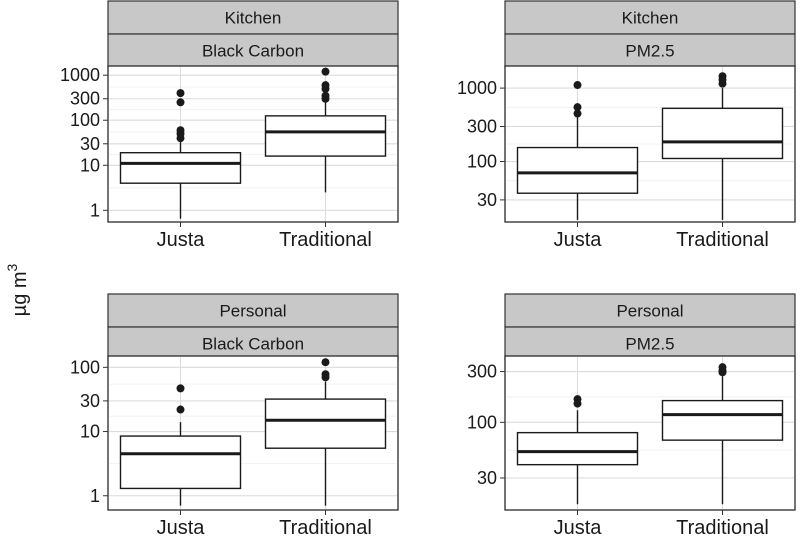 The image size is (800, 540). What do you see at coordinates (20, 293) in the screenshot?
I see `y-axis-label-text: µg m` at bounding box center [20, 293].